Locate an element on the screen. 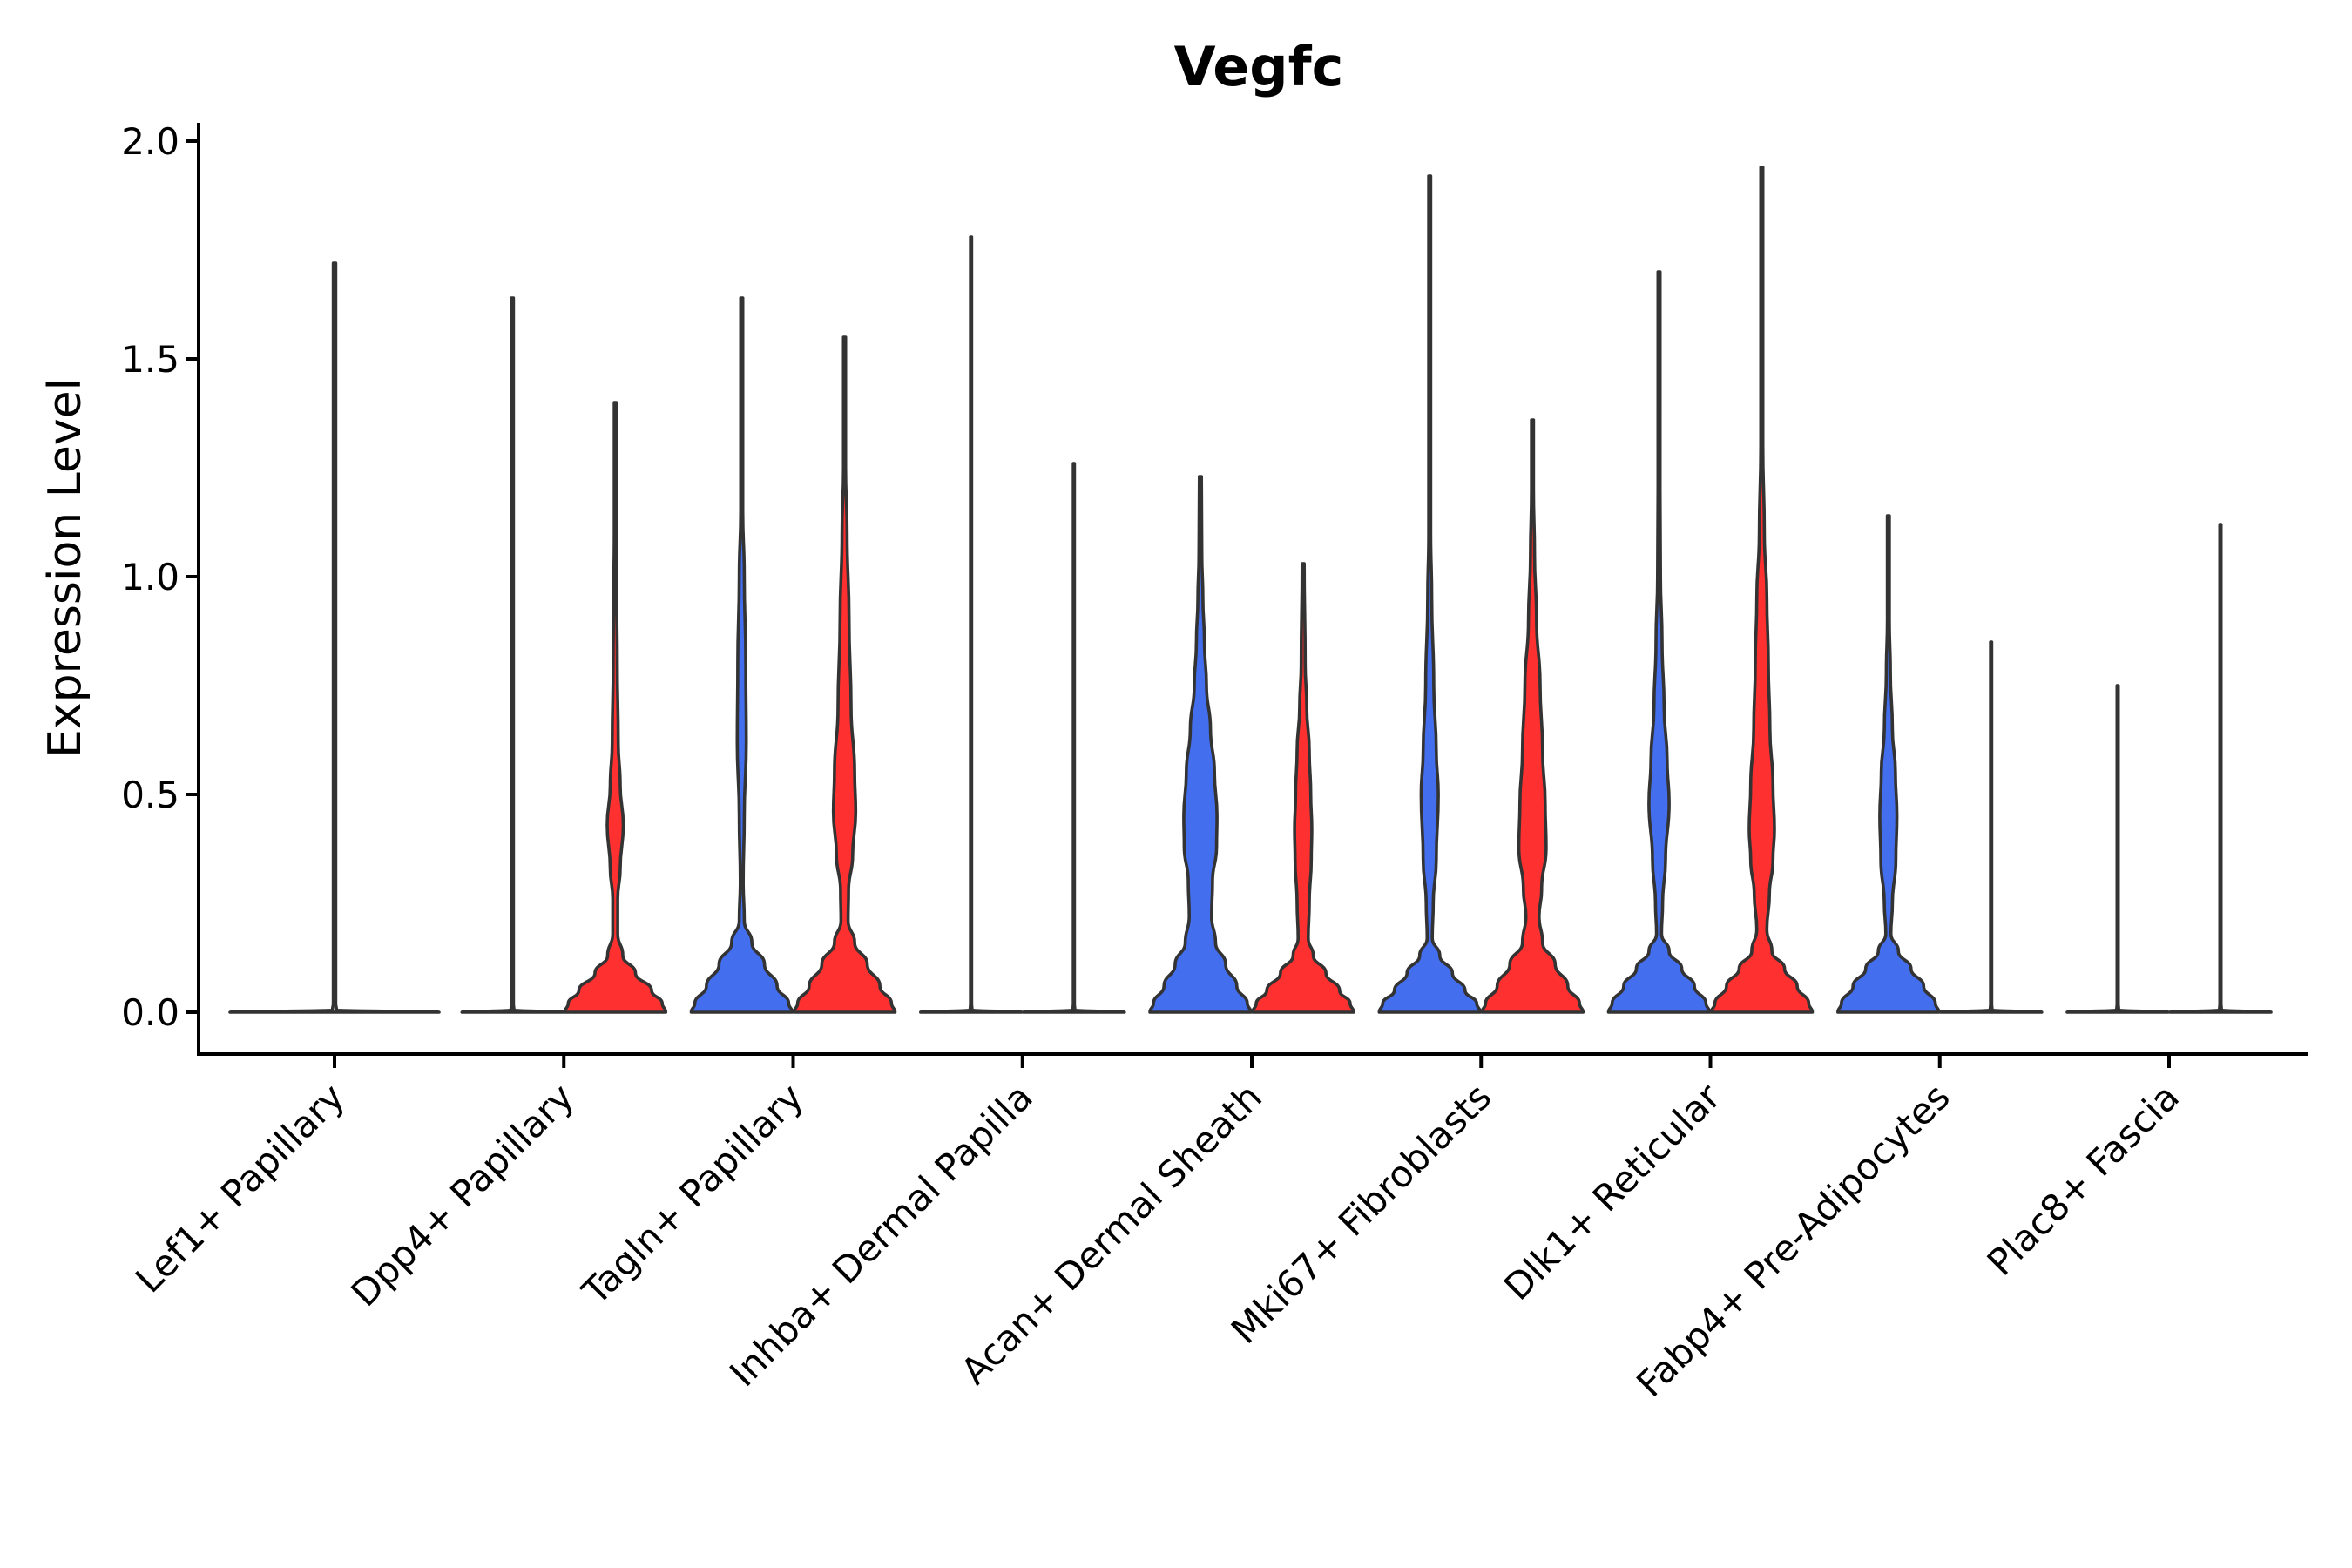  y-tick-label: 0.0 is located at coordinates (150, 1013).